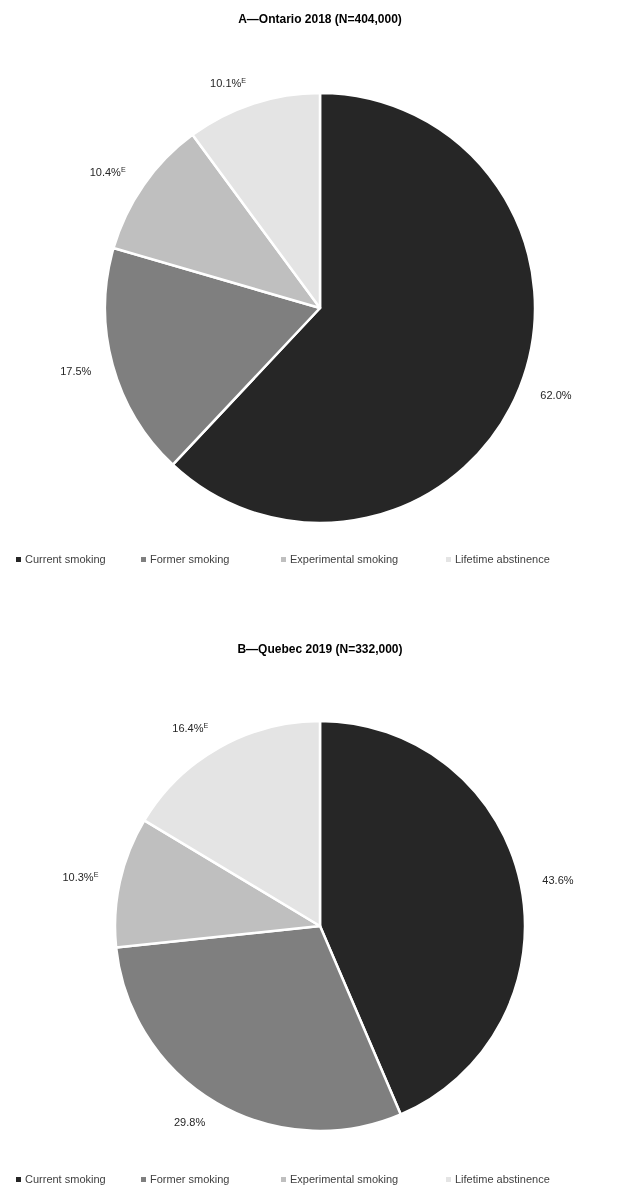 The image size is (640, 1192). I want to click on data-label: 16.4%$^{E}$, so click(190, 728).